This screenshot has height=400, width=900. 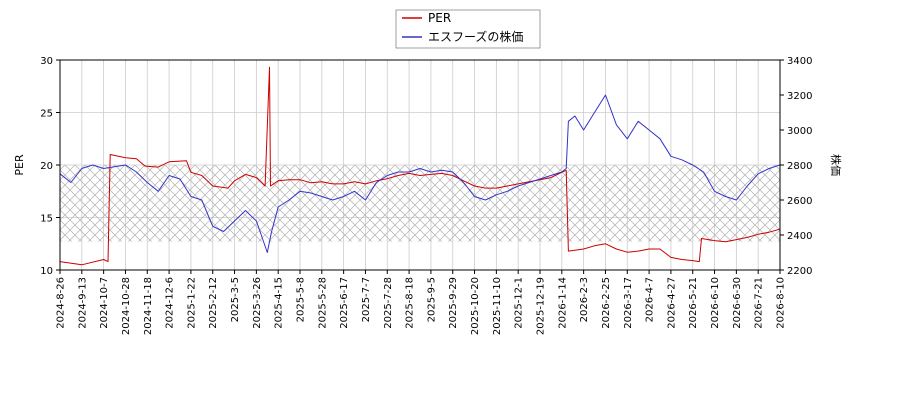 What do you see at coordinates (46, 114) in the screenshot?
I see `y-left-tick-label: 25` at bounding box center [46, 114].